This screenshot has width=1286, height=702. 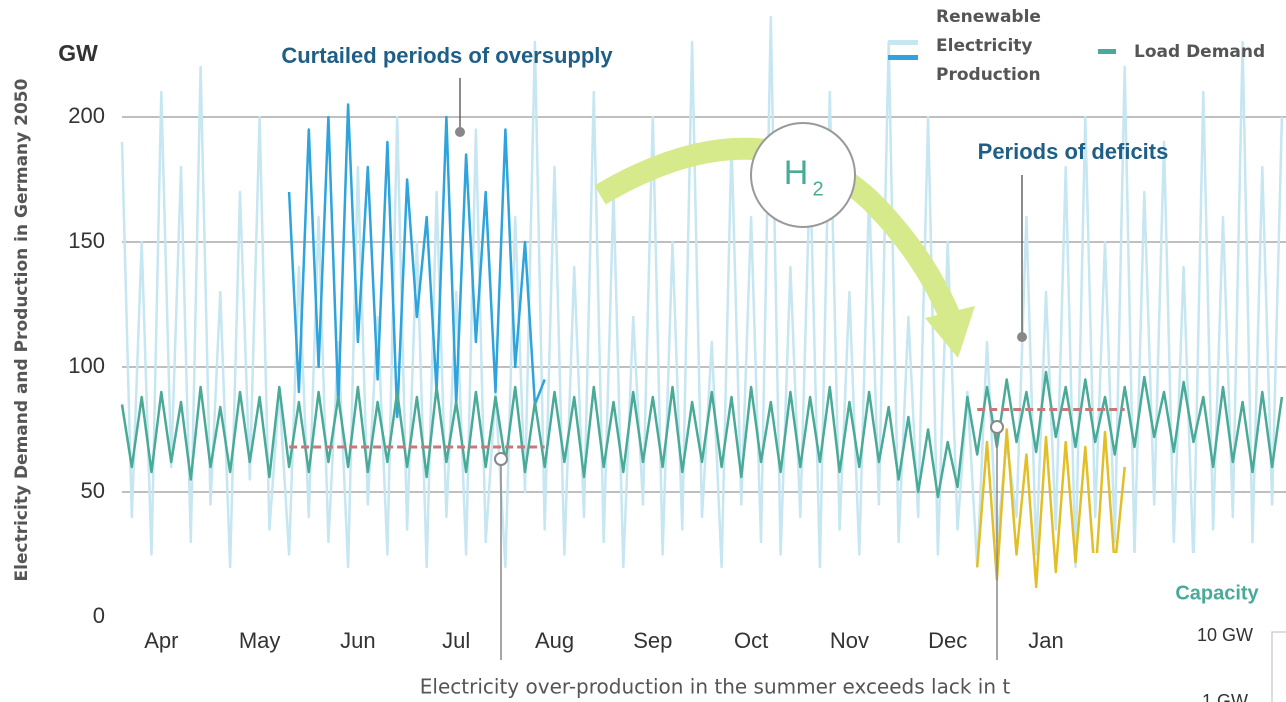 What do you see at coordinates (849, 640) in the screenshot?
I see `x-tick-label: Nov` at bounding box center [849, 640].